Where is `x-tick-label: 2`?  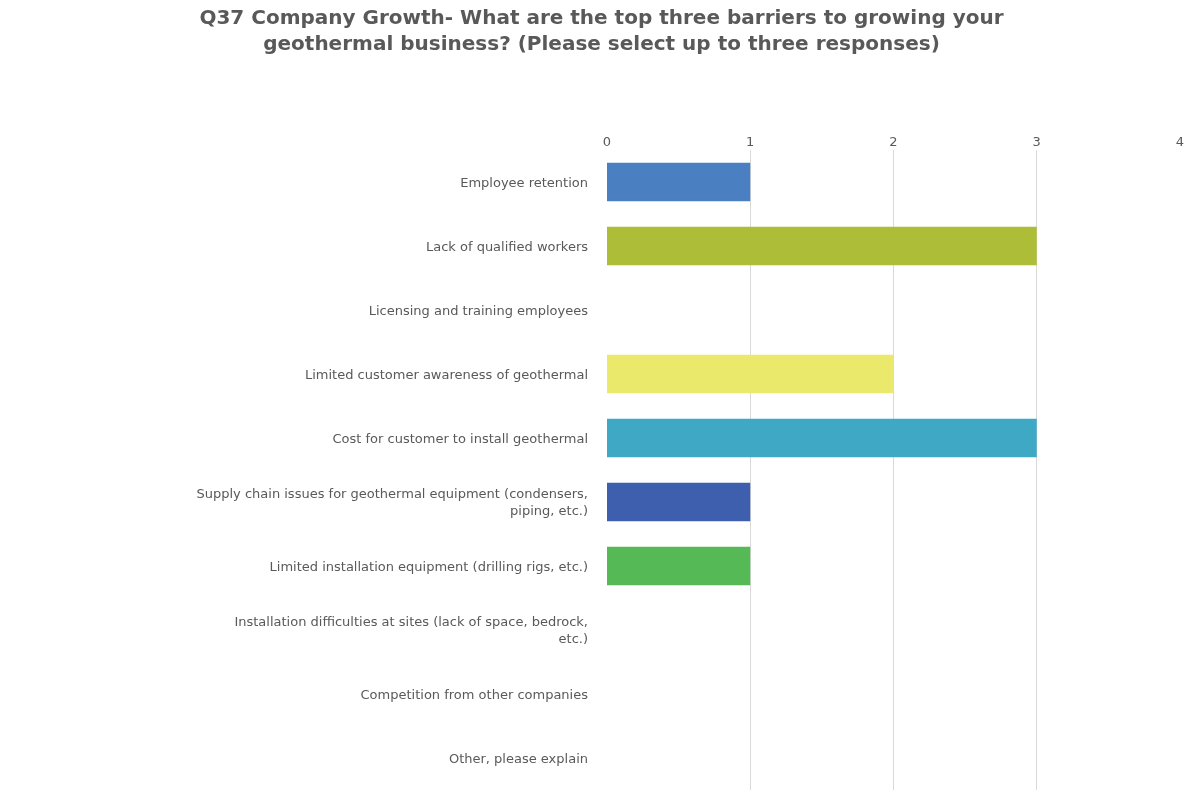
x-tick-label: 2 is located at coordinates (893, 142).